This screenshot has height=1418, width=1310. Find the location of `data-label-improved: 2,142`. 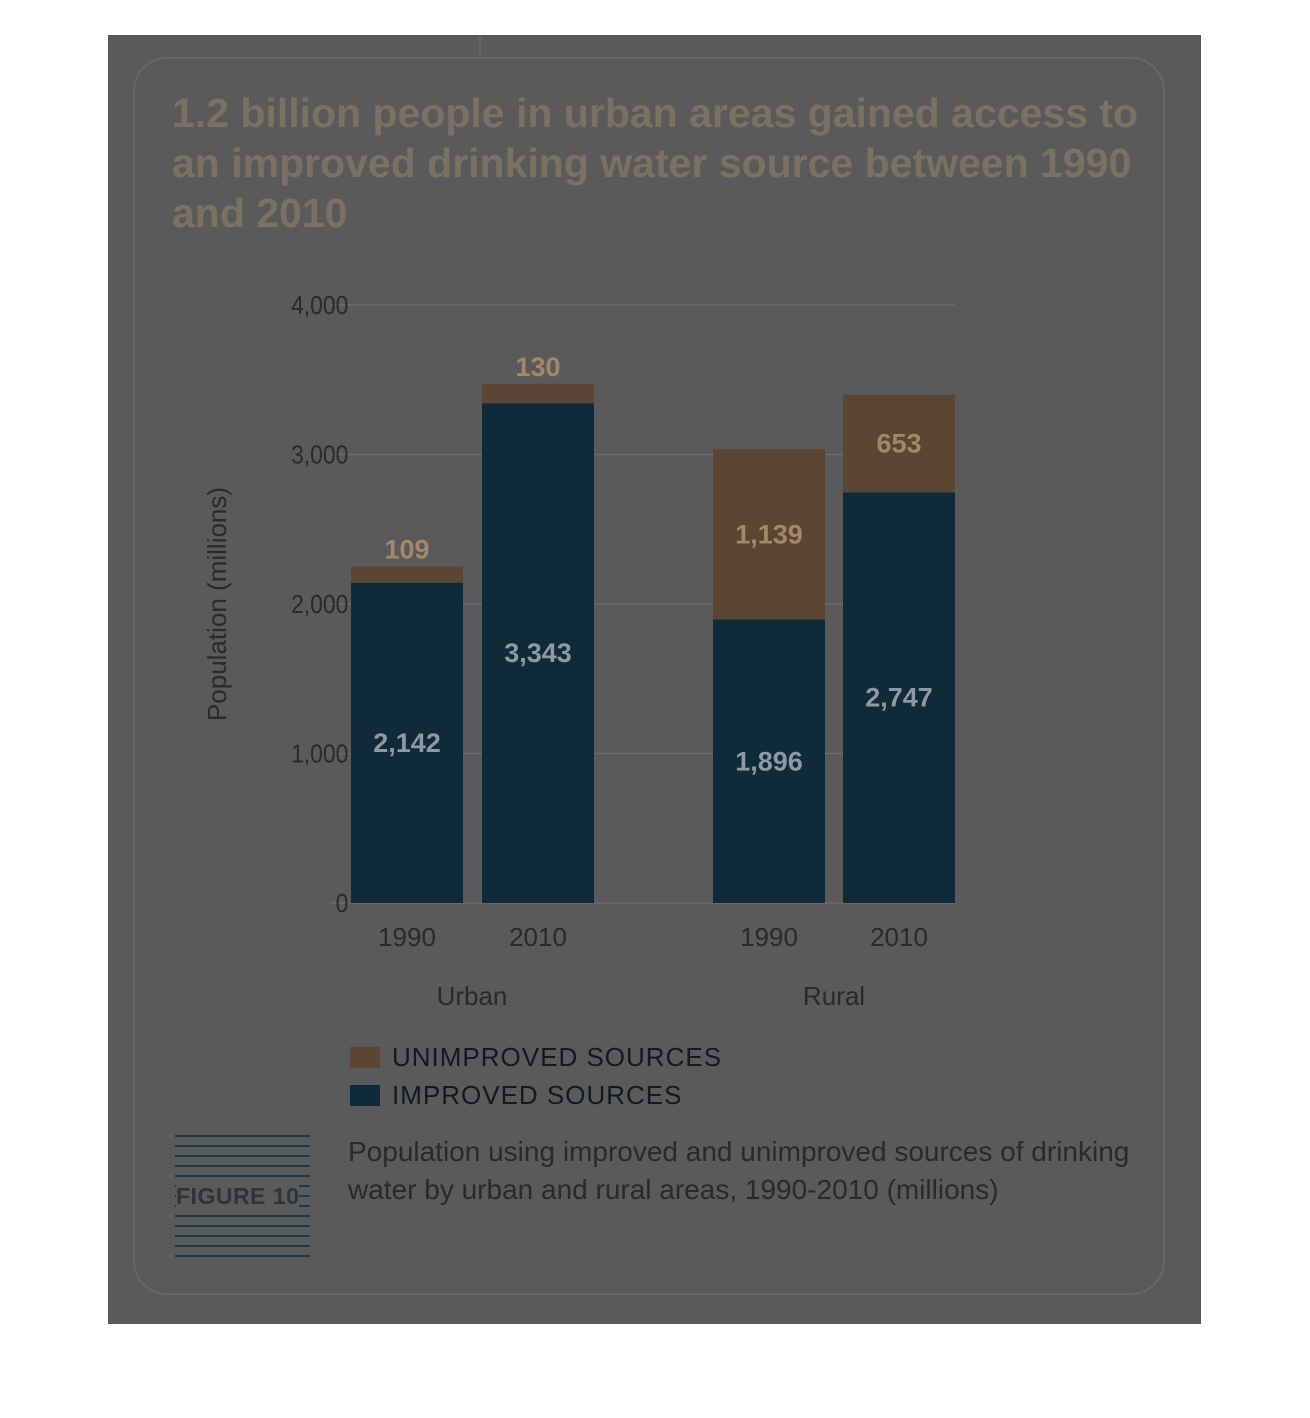

data-label-improved: 2,142 is located at coordinates (407, 743).